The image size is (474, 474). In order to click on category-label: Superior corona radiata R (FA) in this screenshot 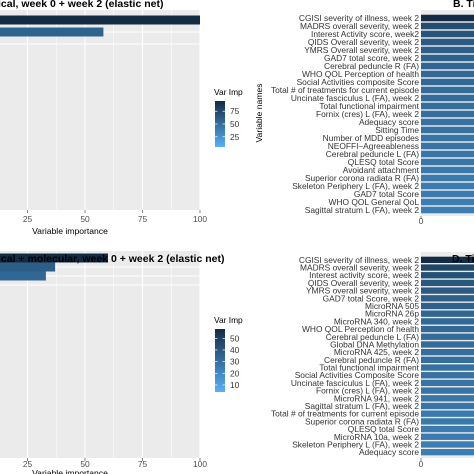, I will do `click(362, 178)`.